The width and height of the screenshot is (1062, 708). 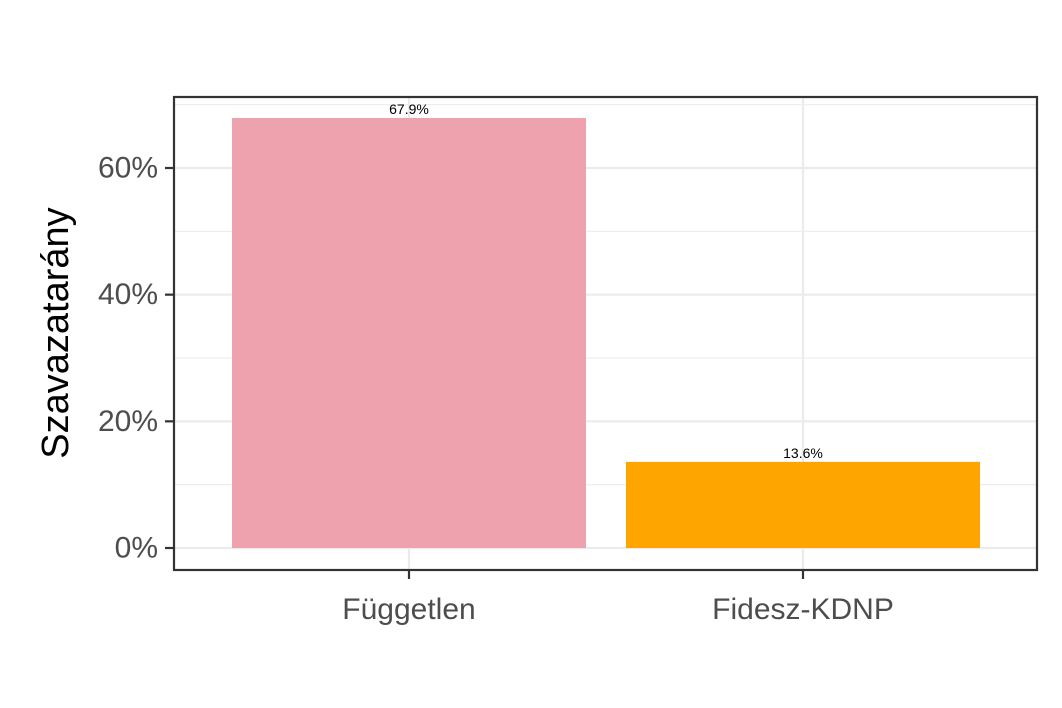 I want to click on x-tick-label: Független, so click(x=408, y=609).